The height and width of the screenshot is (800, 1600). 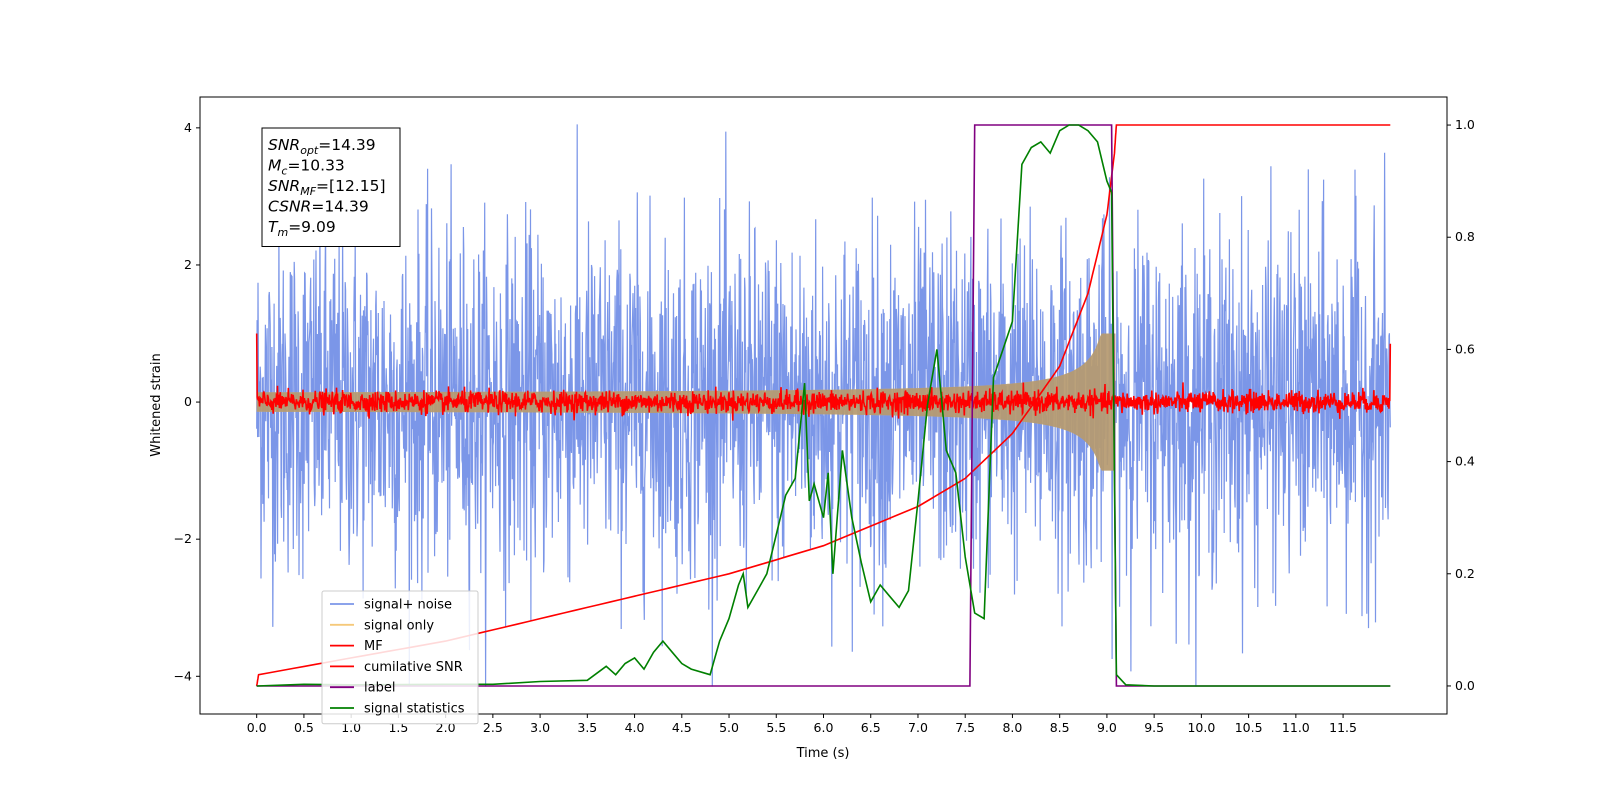 I want to click on x-tick-label: 8.0, so click(x=1012, y=727).